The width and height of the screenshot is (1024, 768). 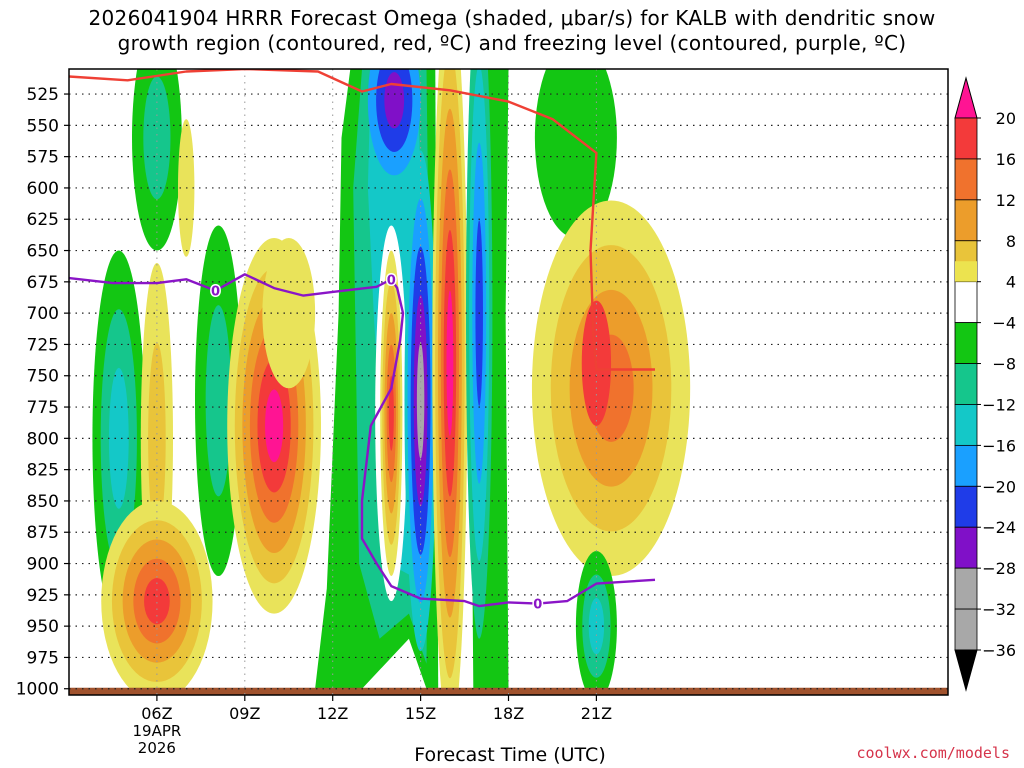 What do you see at coordinates (1006, 200) in the screenshot?
I see `colorbar-label-2: 12` at bounding box center [1006, 200].